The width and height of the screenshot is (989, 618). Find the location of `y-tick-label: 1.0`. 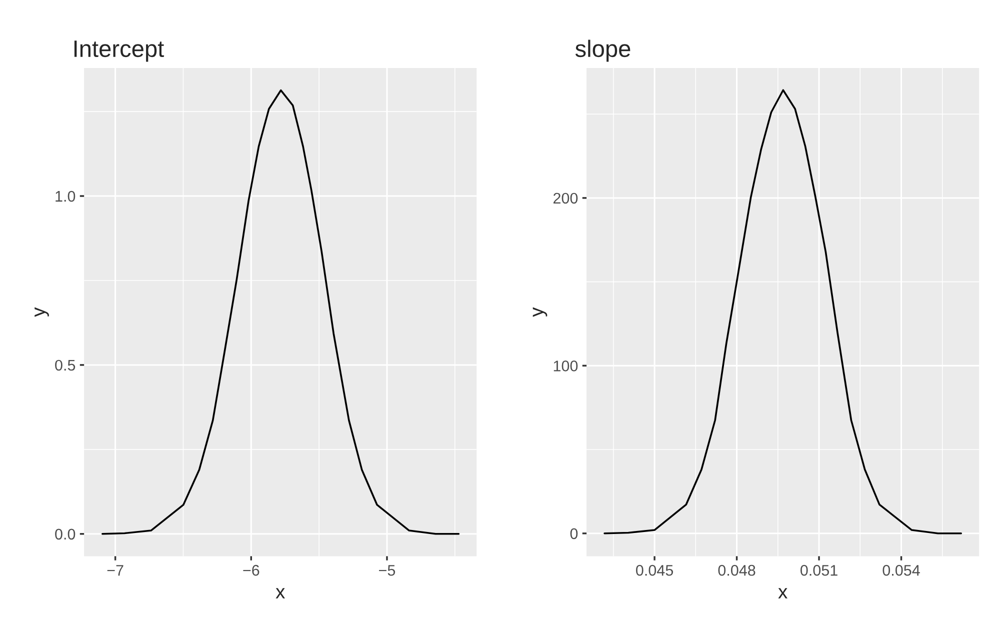

y-tick-label: 1.0 is located at coordinates (66, 196).